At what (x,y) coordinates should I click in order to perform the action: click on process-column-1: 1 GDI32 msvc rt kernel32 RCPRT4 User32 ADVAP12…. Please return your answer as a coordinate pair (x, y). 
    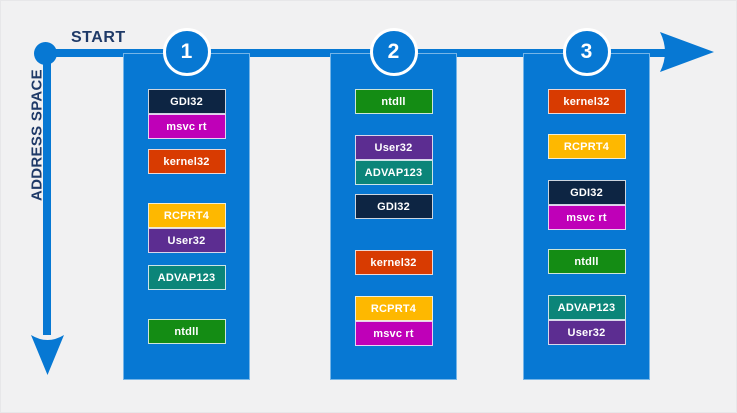
    Looking at the image, I should click on (186, 204).